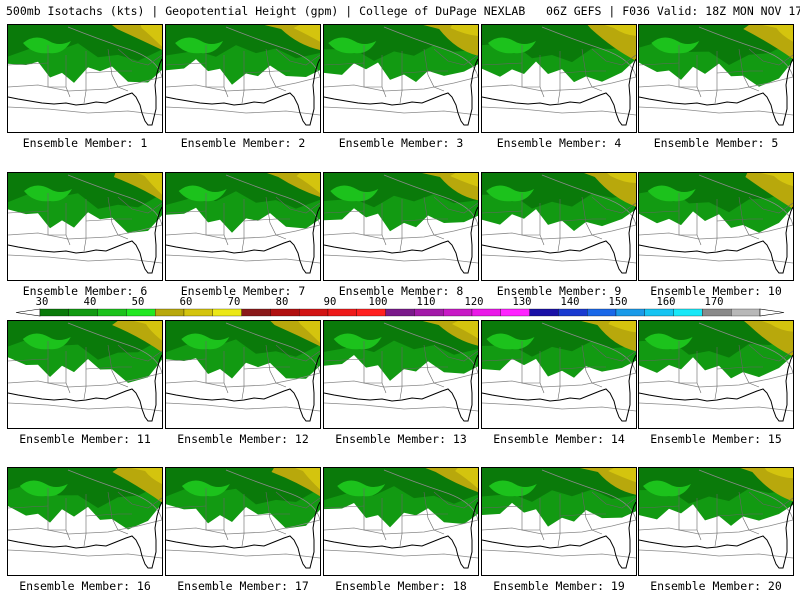 This screenshot has width=800, height=600. What do you see at coordinates (401, 291) in the screenshot?
I see `ensemble-member-label: Ensemble Member: 8` at bounding box center [401, 291].